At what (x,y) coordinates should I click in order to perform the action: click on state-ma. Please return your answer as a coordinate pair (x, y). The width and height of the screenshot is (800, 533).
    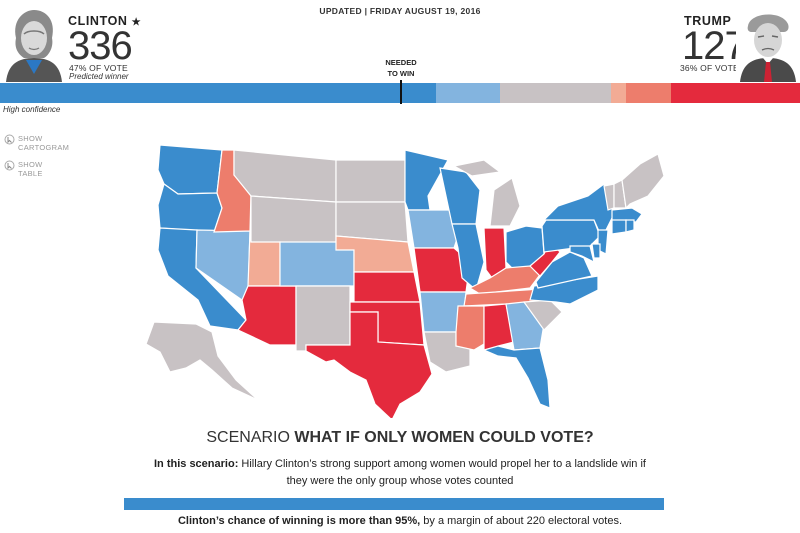
    Looking at the image, I should click on (627, 215).